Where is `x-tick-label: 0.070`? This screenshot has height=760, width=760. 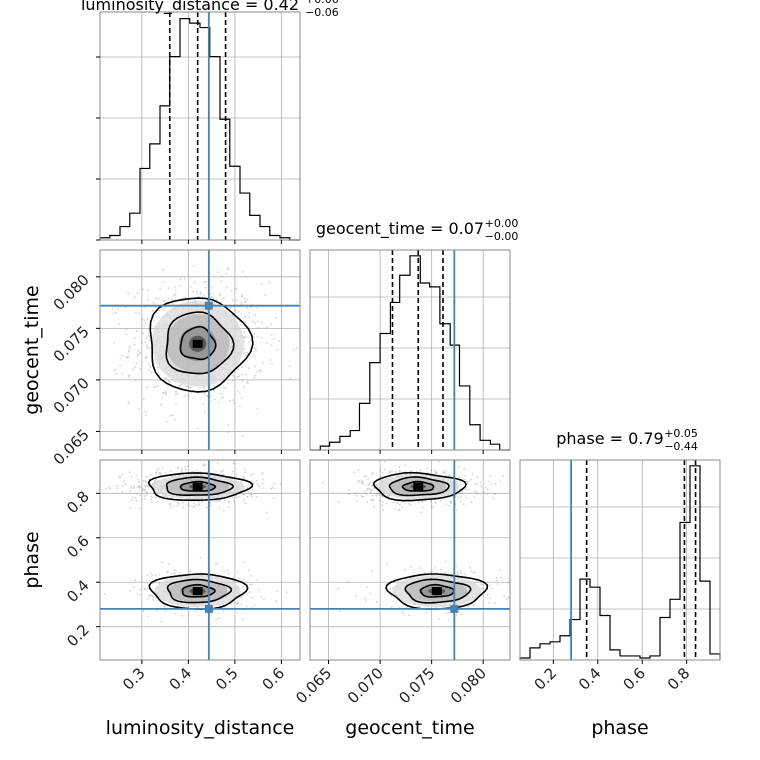
x-tick-label: 0.070 is located at coordinates (365, 685).